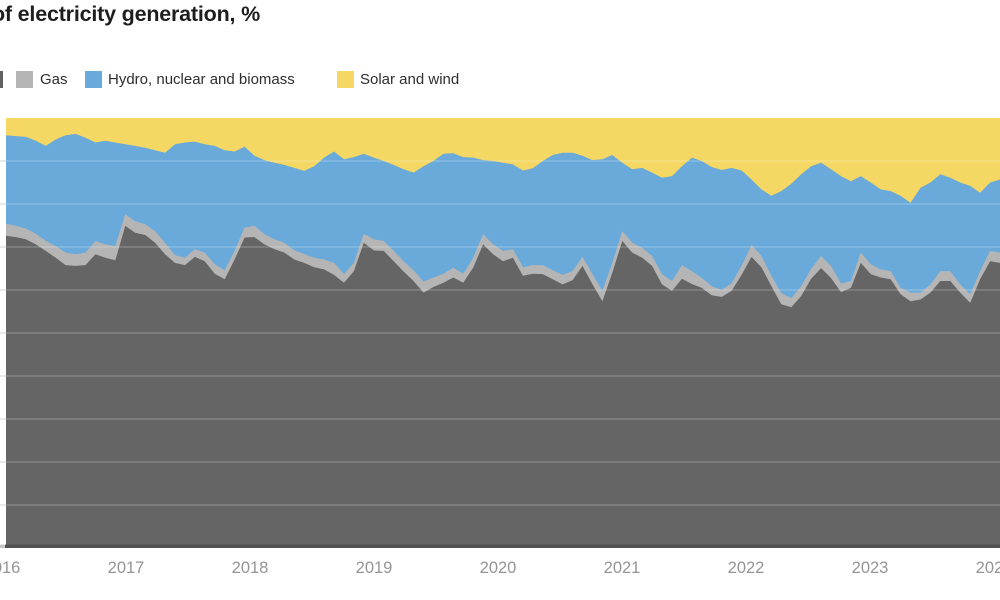 The height and width of the screenshot is (600, 1000). What do you see at coordinates (746, 568) in the screenshot?
I see `x-tick-label: 2022` at bounding box center [746, 568].